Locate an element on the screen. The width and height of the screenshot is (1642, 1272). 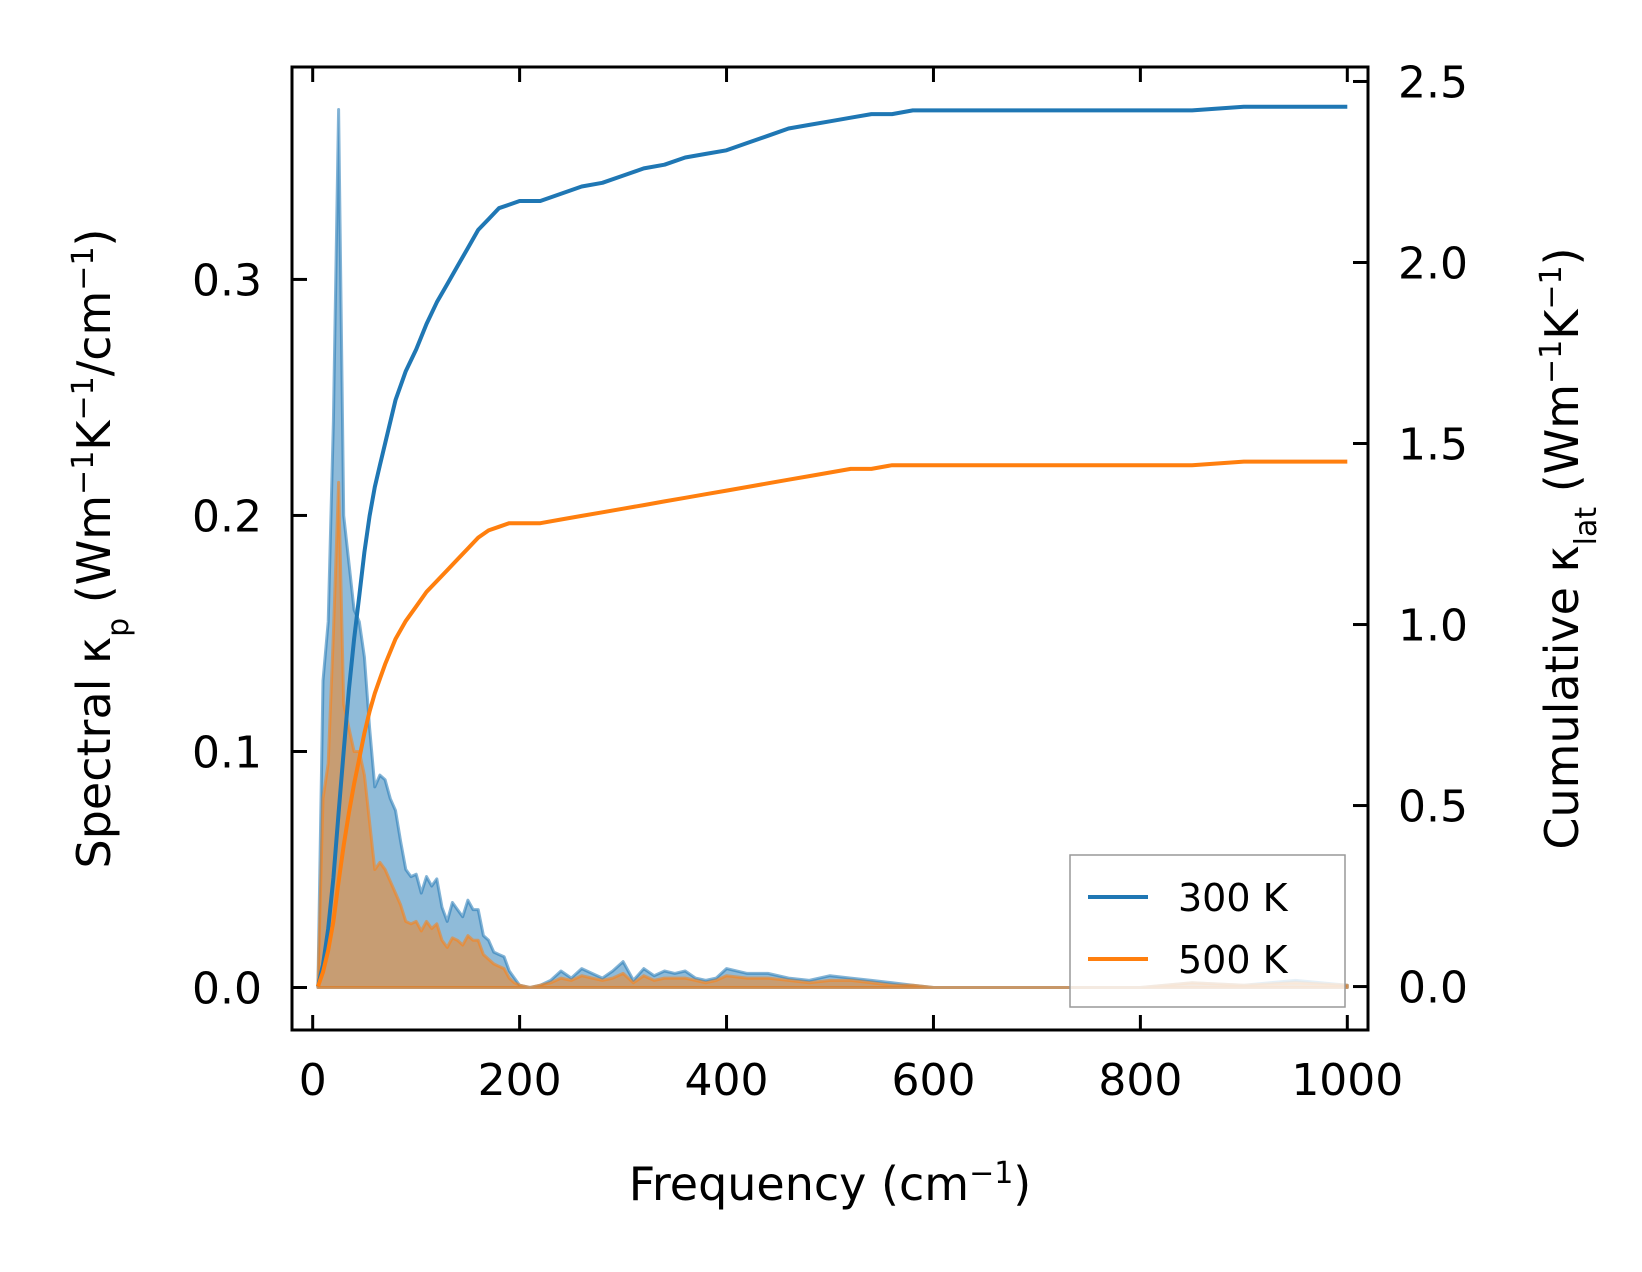
legend: 300 K 500 K is located at coordinates (1207, 931).